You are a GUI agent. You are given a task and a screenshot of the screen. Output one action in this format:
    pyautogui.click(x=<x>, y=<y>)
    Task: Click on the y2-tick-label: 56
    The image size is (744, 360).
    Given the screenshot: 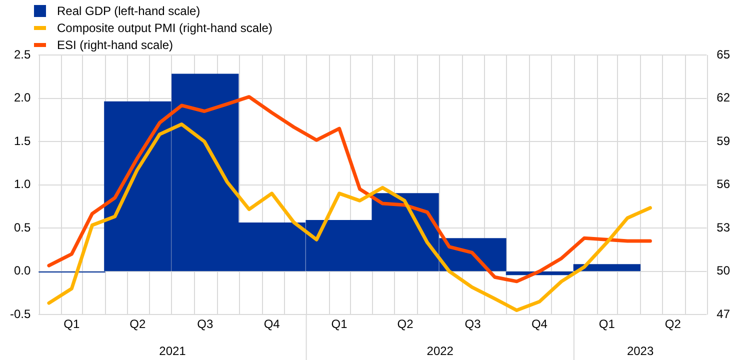 What is the action you would take?
    pyautogui.click(x=723, y=184)
    